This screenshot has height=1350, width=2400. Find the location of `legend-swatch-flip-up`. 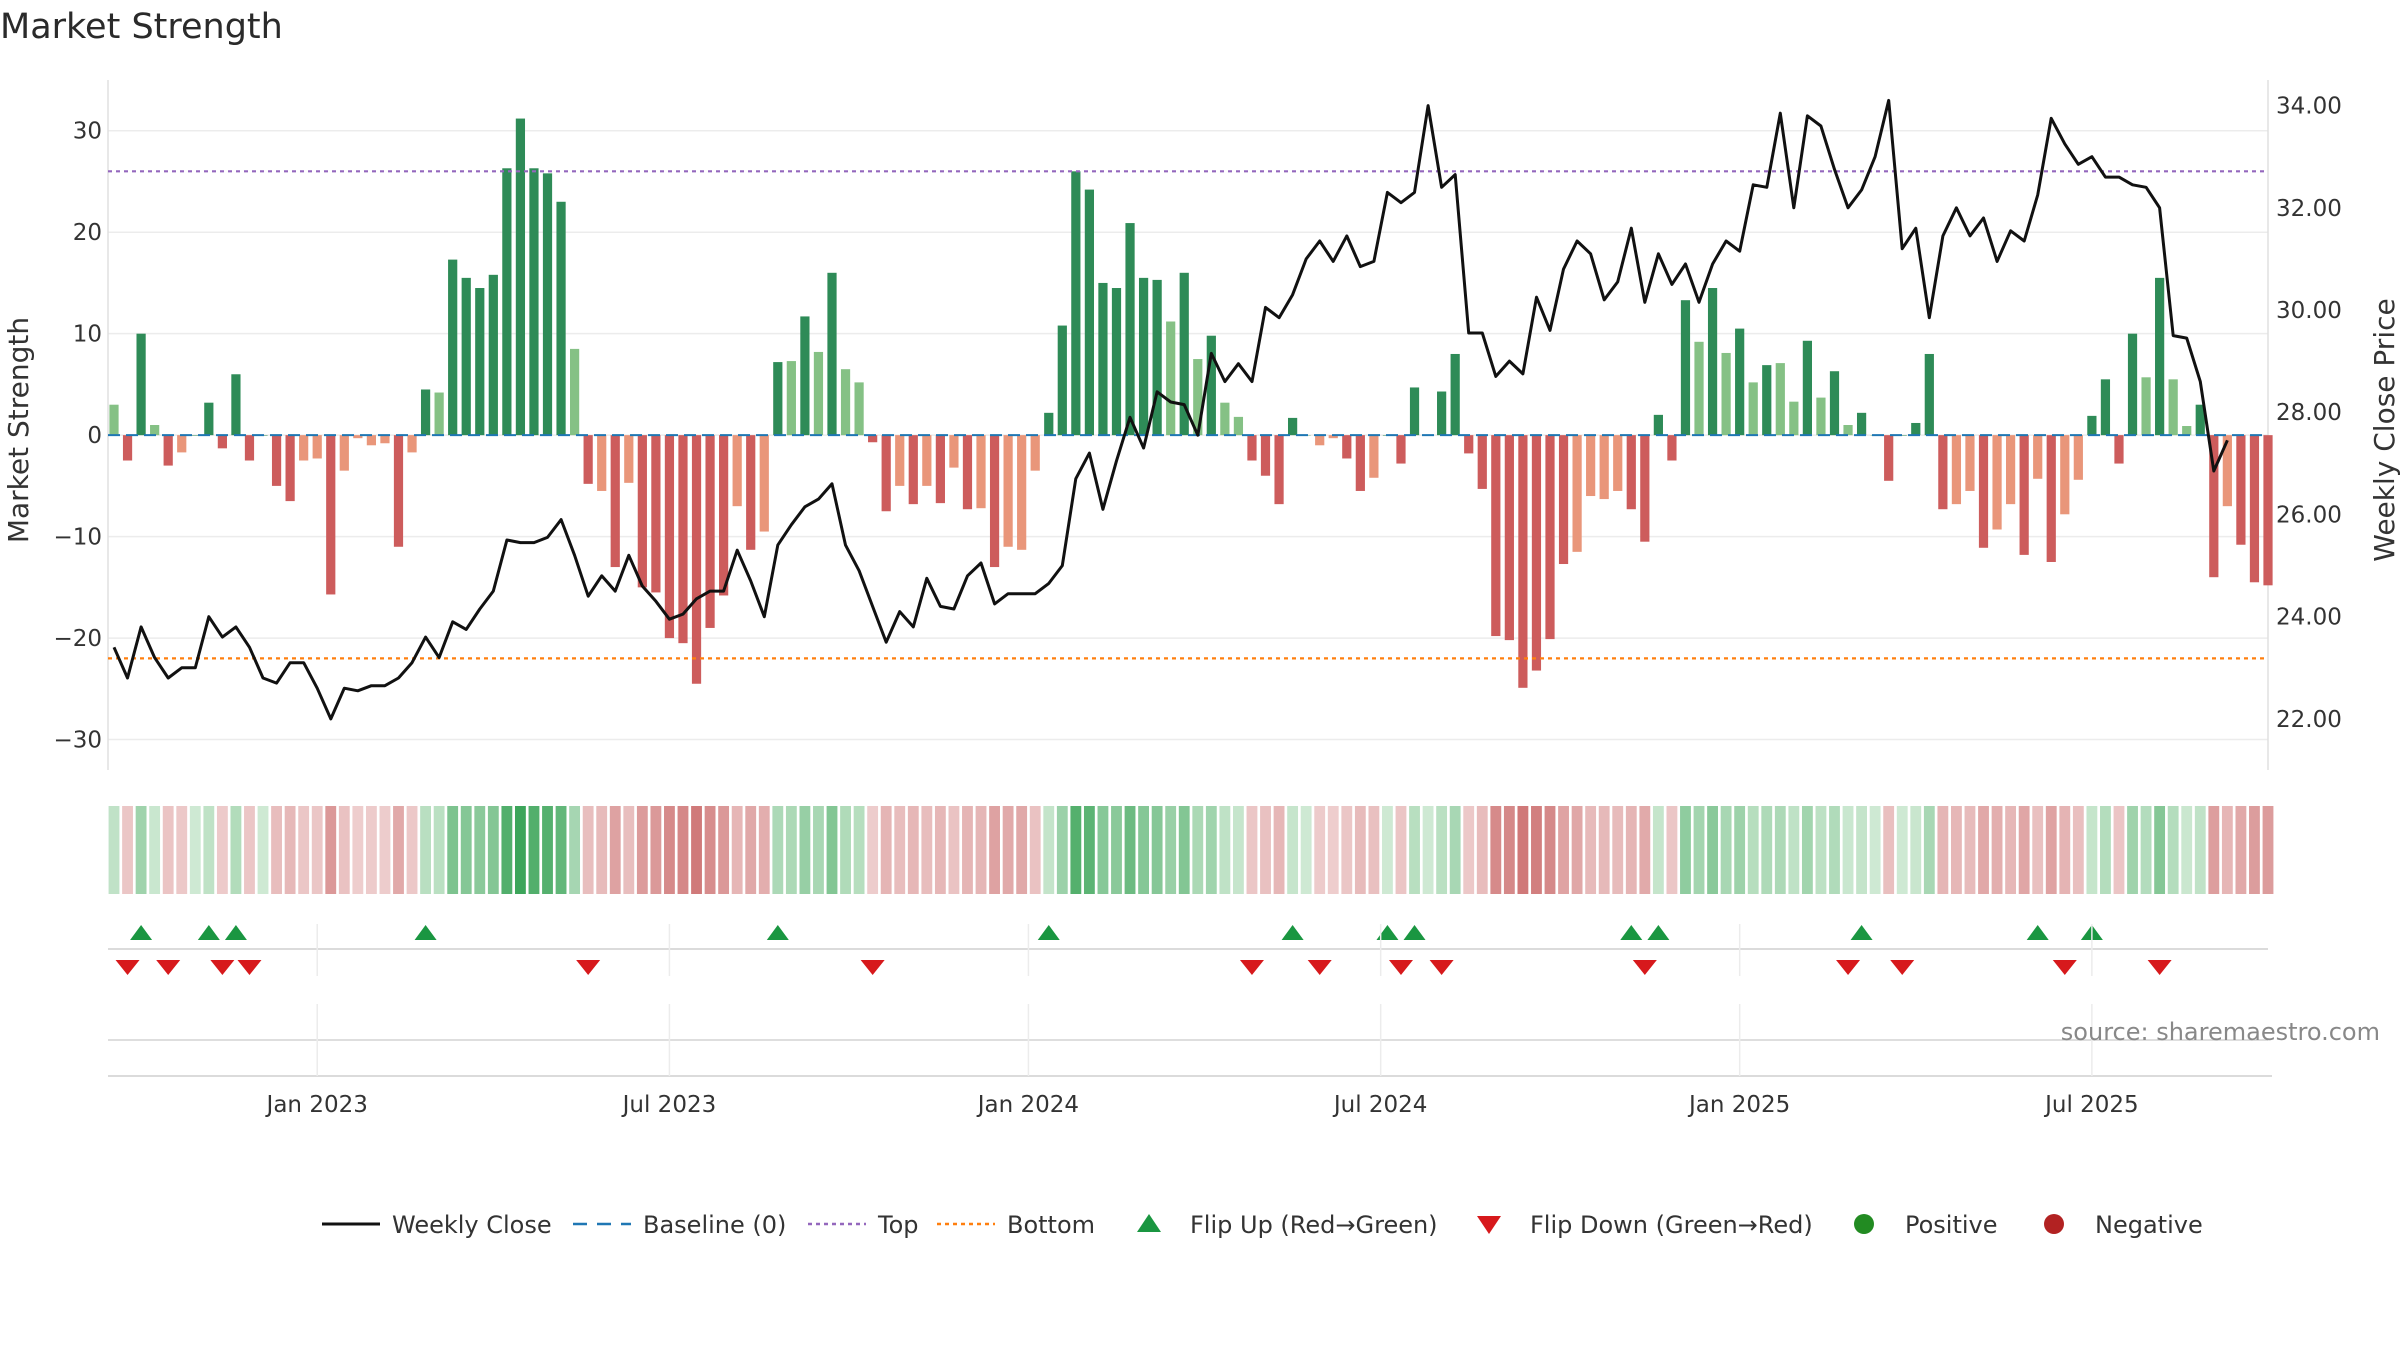

legend-swatch-flip-up is located at coordinates (1149, 1223).